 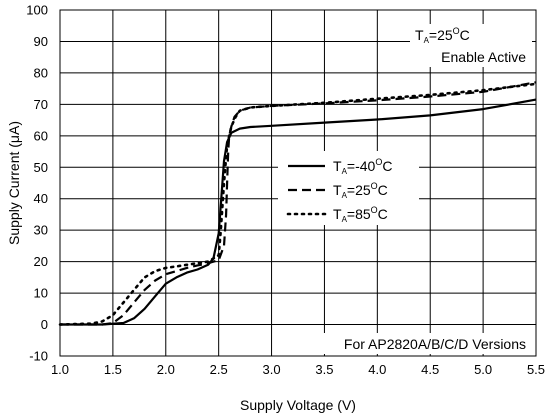 I want to click on y-tick-label: 0, so click(x=44, y=324).